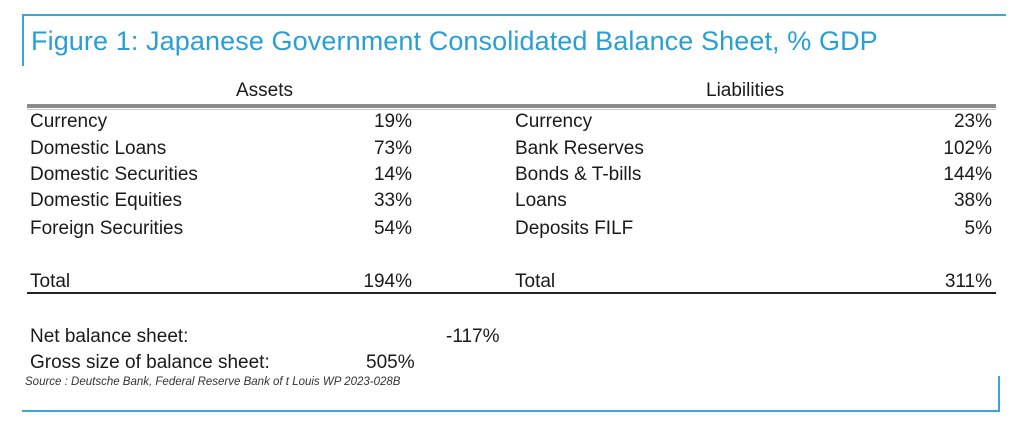 The image size is (1027, 434). I want to click on header-rule, so click(511, 106).